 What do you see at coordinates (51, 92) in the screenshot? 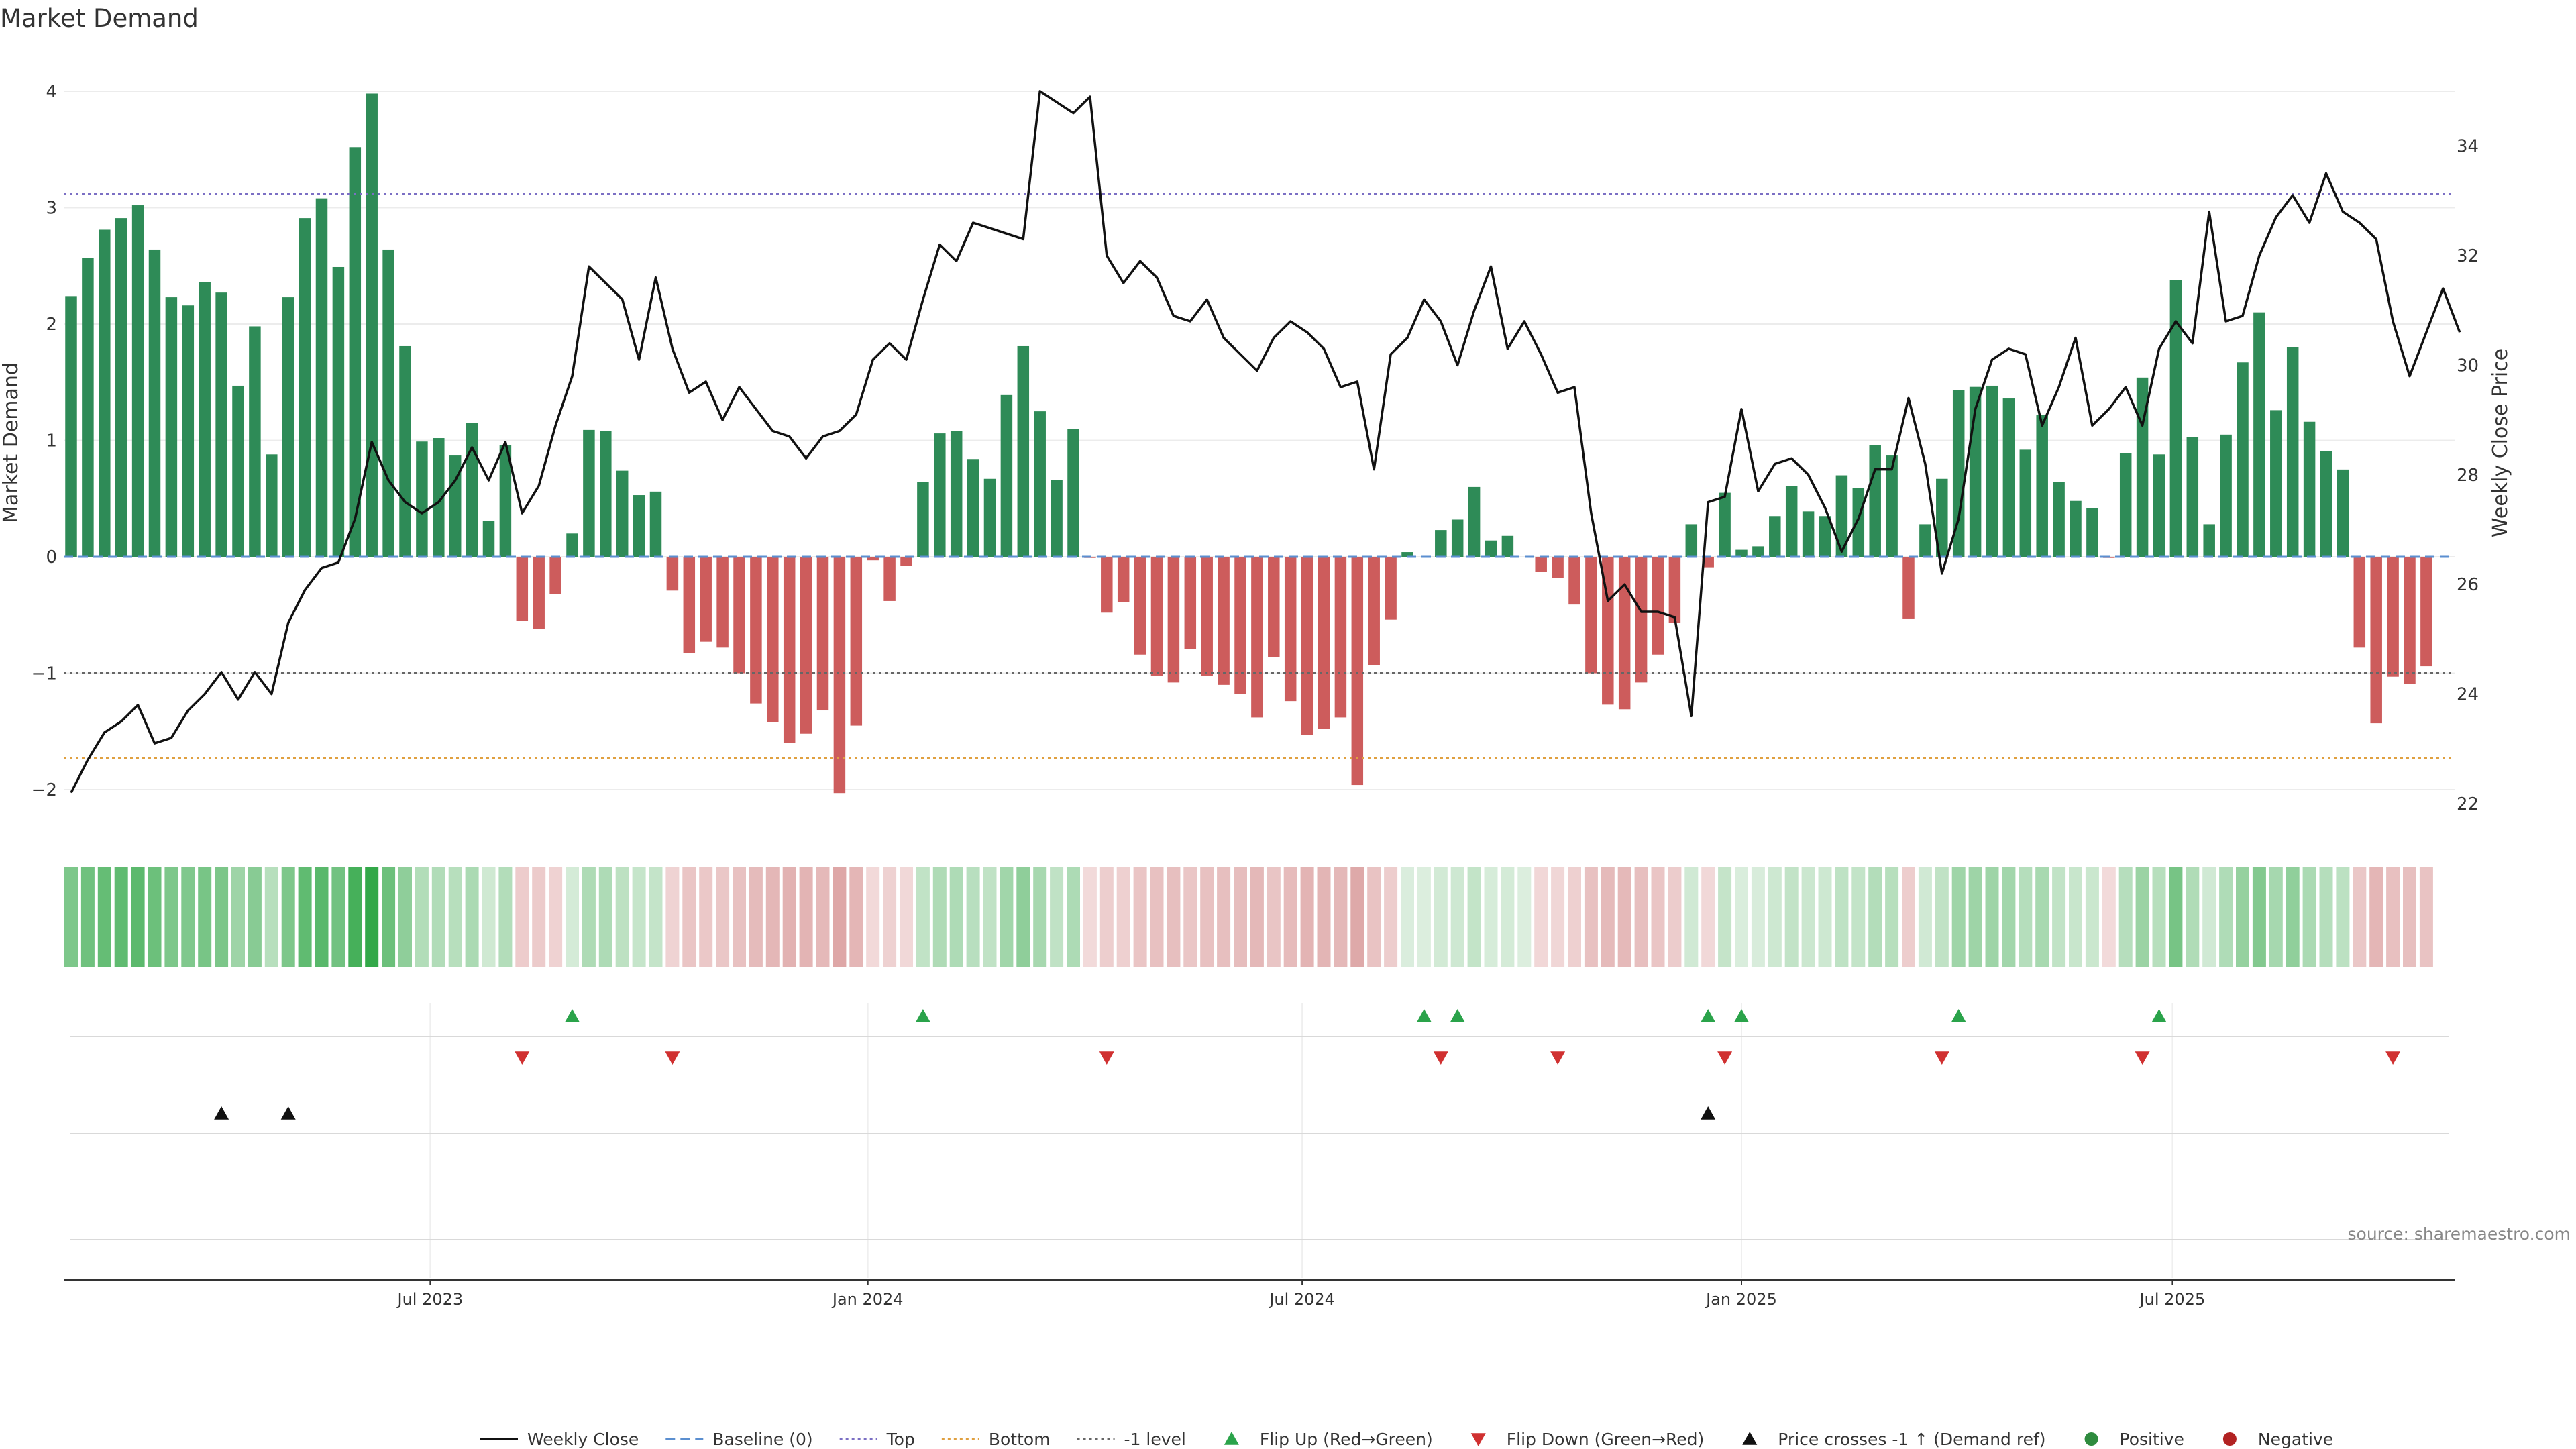
I see `y-tick-label: 4` at bounding box center [51, 92].